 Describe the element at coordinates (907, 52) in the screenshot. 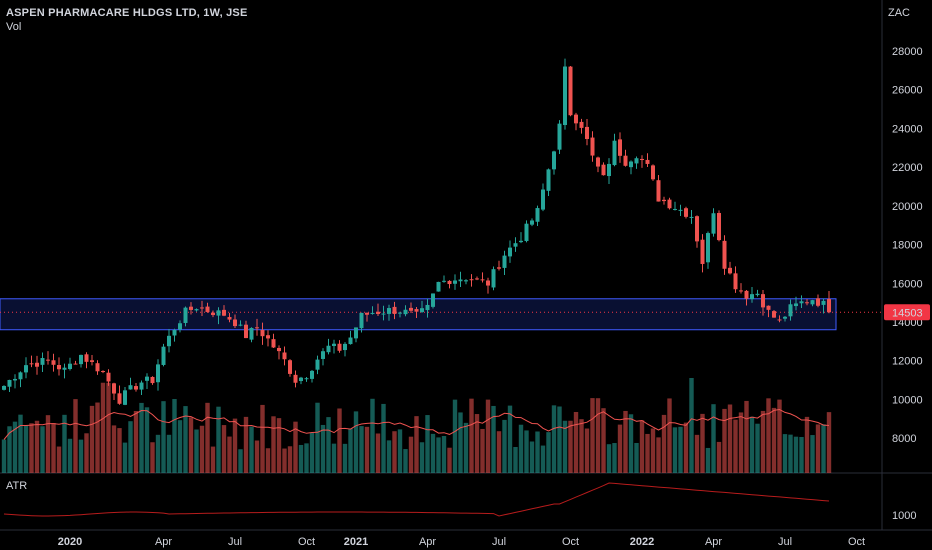

I see `y-tick-label: 28000` at that location.